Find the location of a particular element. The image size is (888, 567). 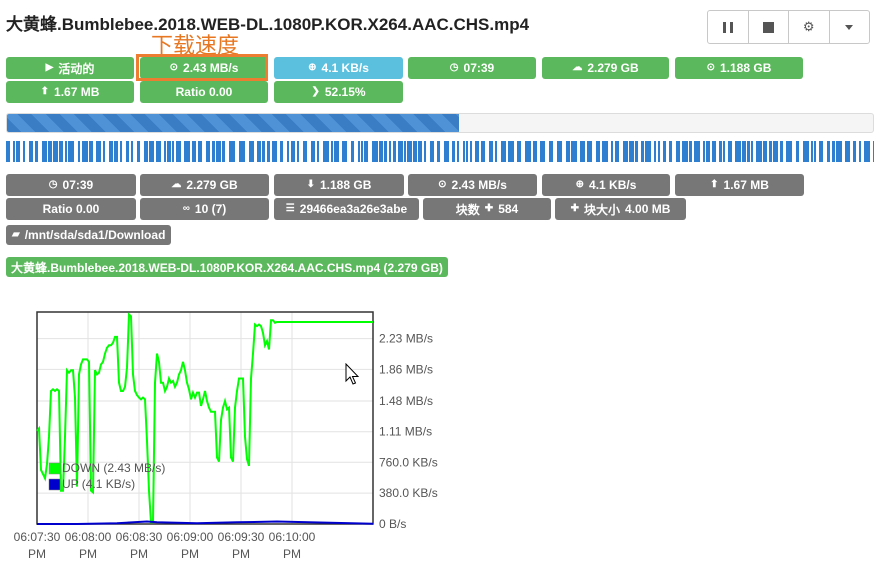

y-tick-label: 0 B/s is located at coordinates (392, 524).